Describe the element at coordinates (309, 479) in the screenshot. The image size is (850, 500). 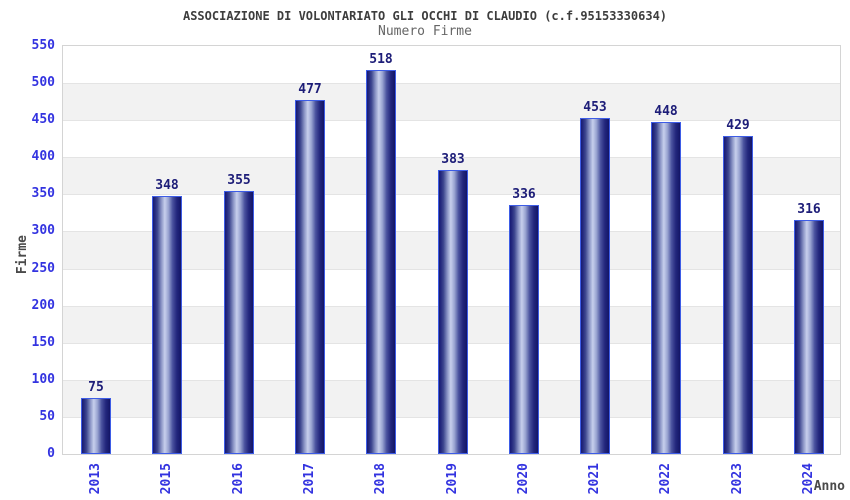
I see `x-tick-label: 2017` at that location.